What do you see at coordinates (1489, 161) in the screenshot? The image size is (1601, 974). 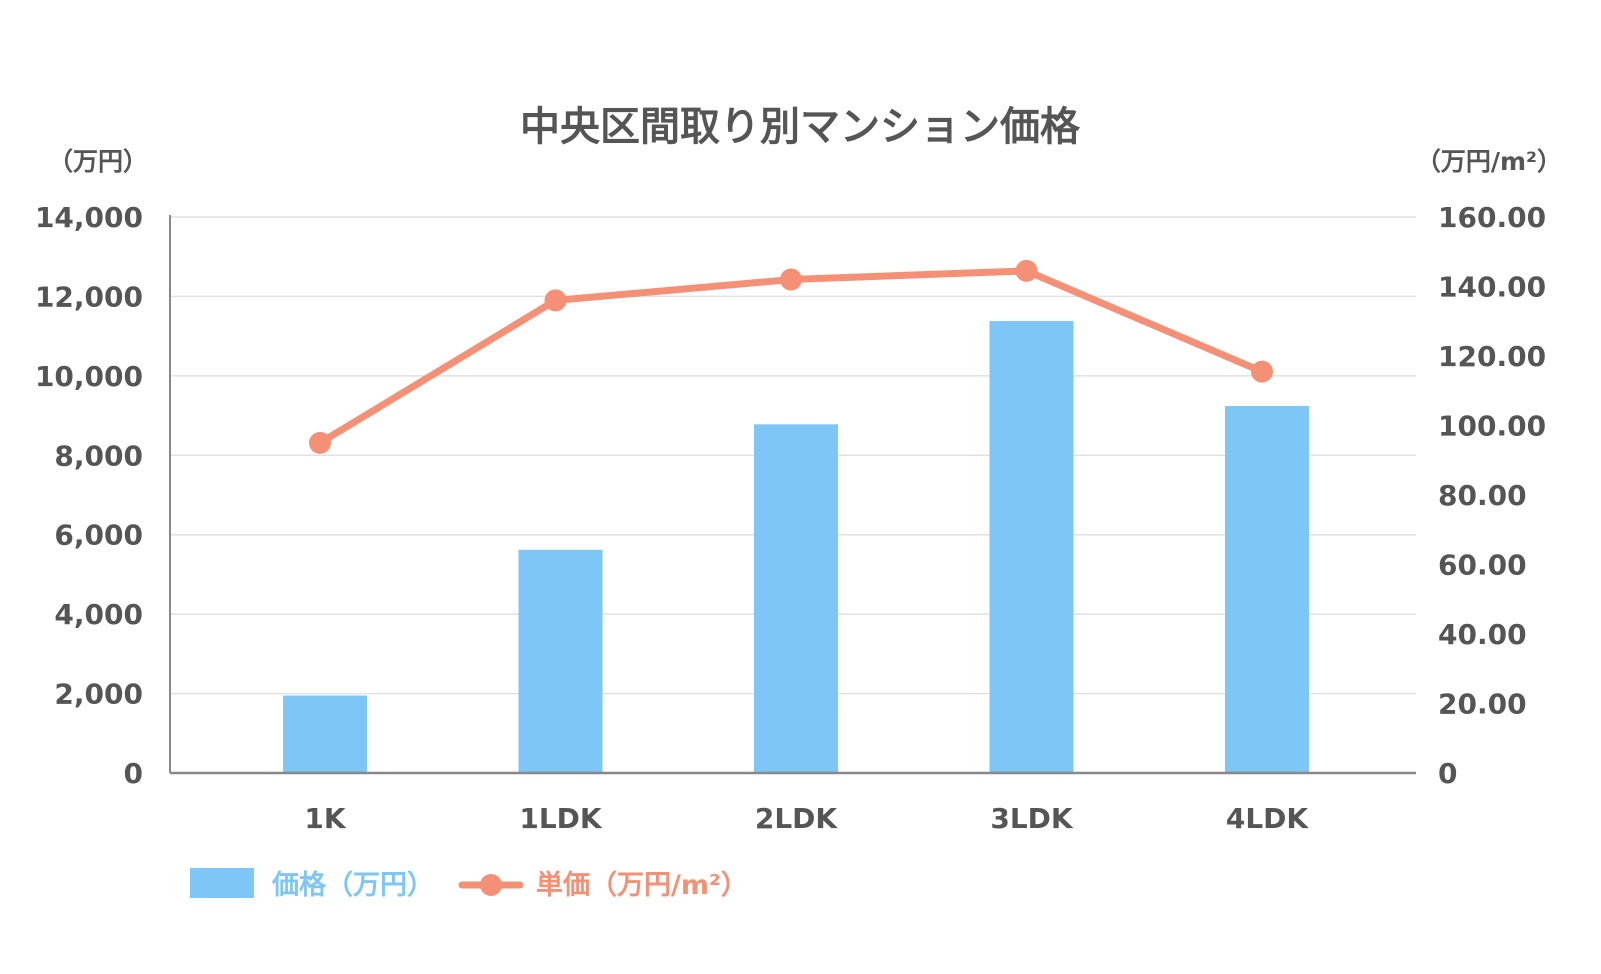 I see `right-axis-unit-label: （万円/m²）` at bounding box center [1489, 161].